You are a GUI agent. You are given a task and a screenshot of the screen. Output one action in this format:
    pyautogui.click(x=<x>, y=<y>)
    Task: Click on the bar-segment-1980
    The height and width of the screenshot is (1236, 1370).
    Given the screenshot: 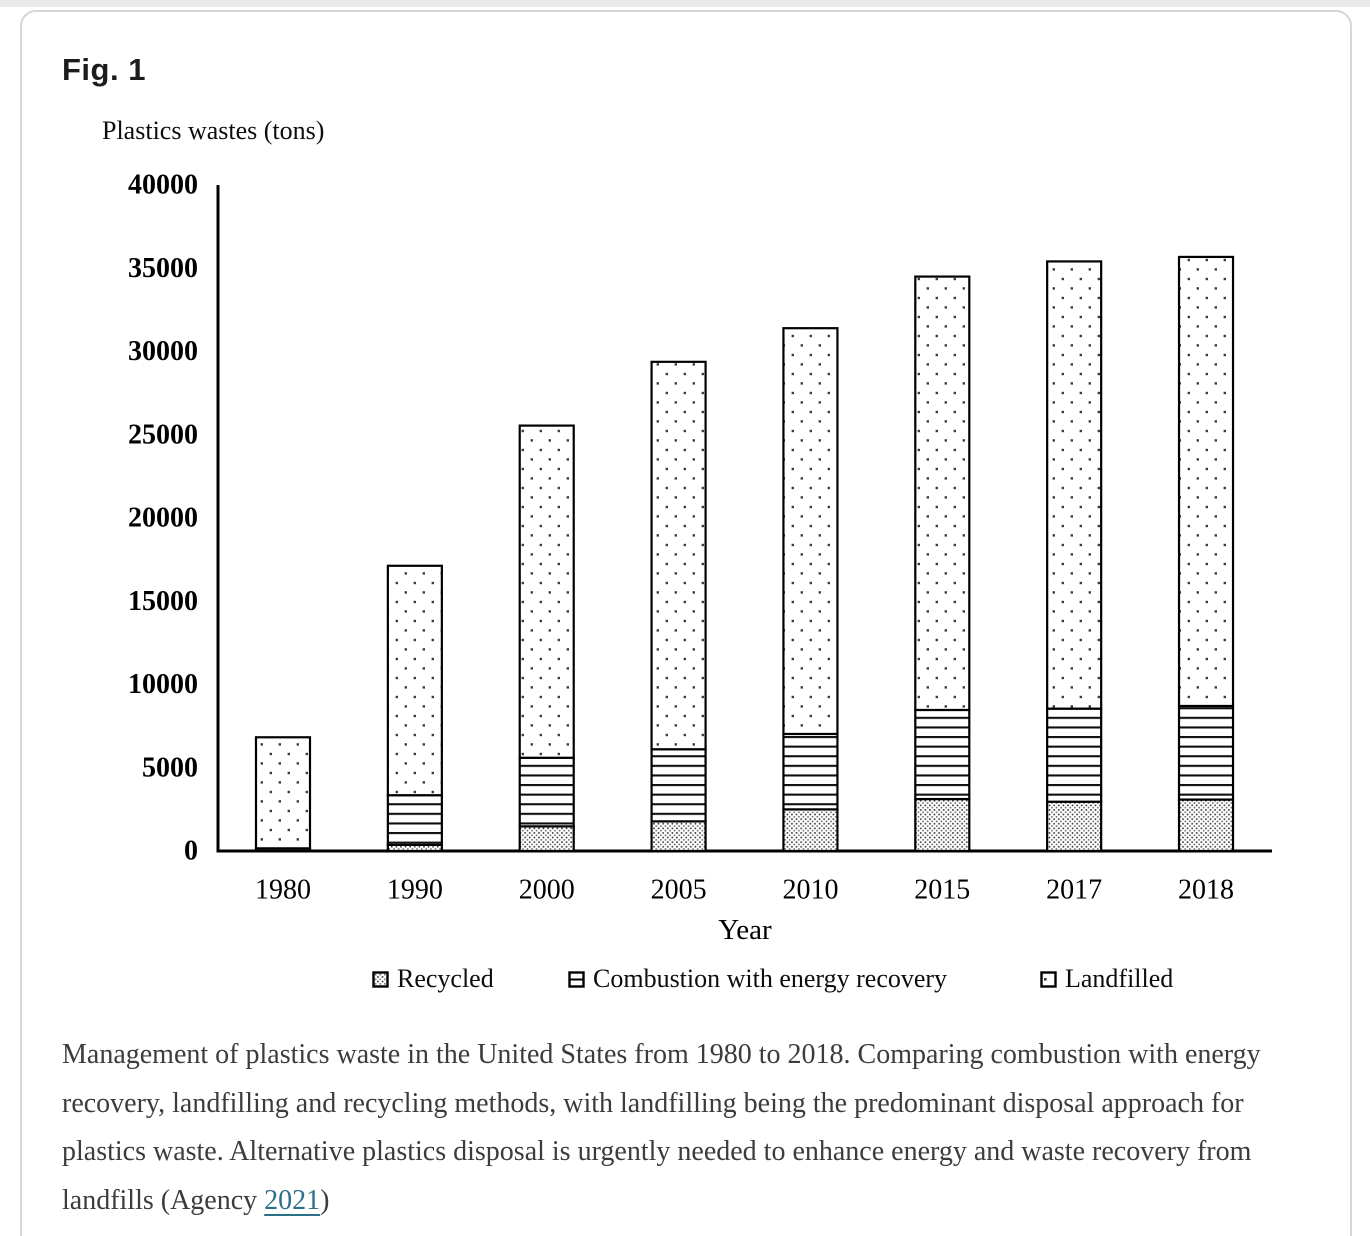 What is the action you would take?
    pyautogui.click(x=283, y=793)
    